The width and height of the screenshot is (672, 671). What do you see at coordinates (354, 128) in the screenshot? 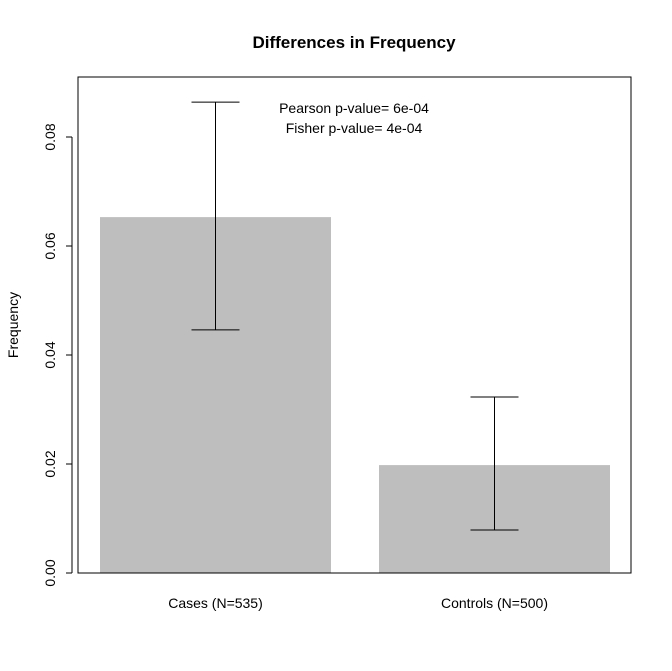
I see `annotation-fisher: Fisher p-value= 4e-04` at bounding box center [354, 128].